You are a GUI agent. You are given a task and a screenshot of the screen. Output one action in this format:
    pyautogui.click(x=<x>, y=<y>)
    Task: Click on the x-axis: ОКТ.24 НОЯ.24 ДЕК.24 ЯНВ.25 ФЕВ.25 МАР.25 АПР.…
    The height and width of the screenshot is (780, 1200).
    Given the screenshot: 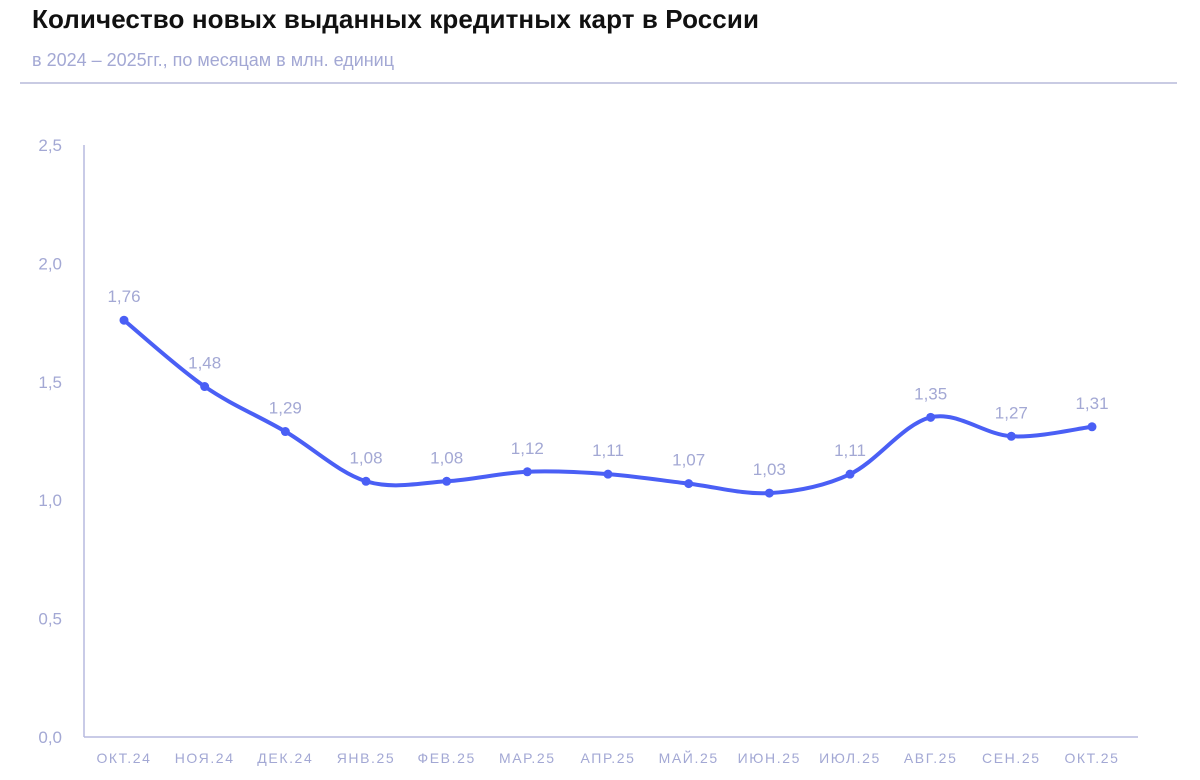 What is the action you would take?
    pyautogui.click(x=611, y=751)
    